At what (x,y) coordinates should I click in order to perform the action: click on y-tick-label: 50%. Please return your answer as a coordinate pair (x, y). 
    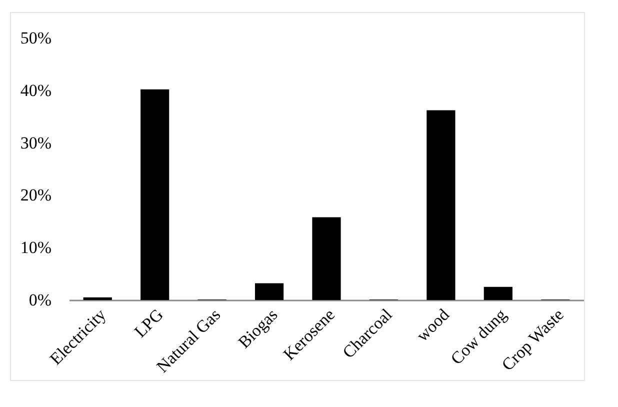
    Looking at the image, I should click on (36, 38).